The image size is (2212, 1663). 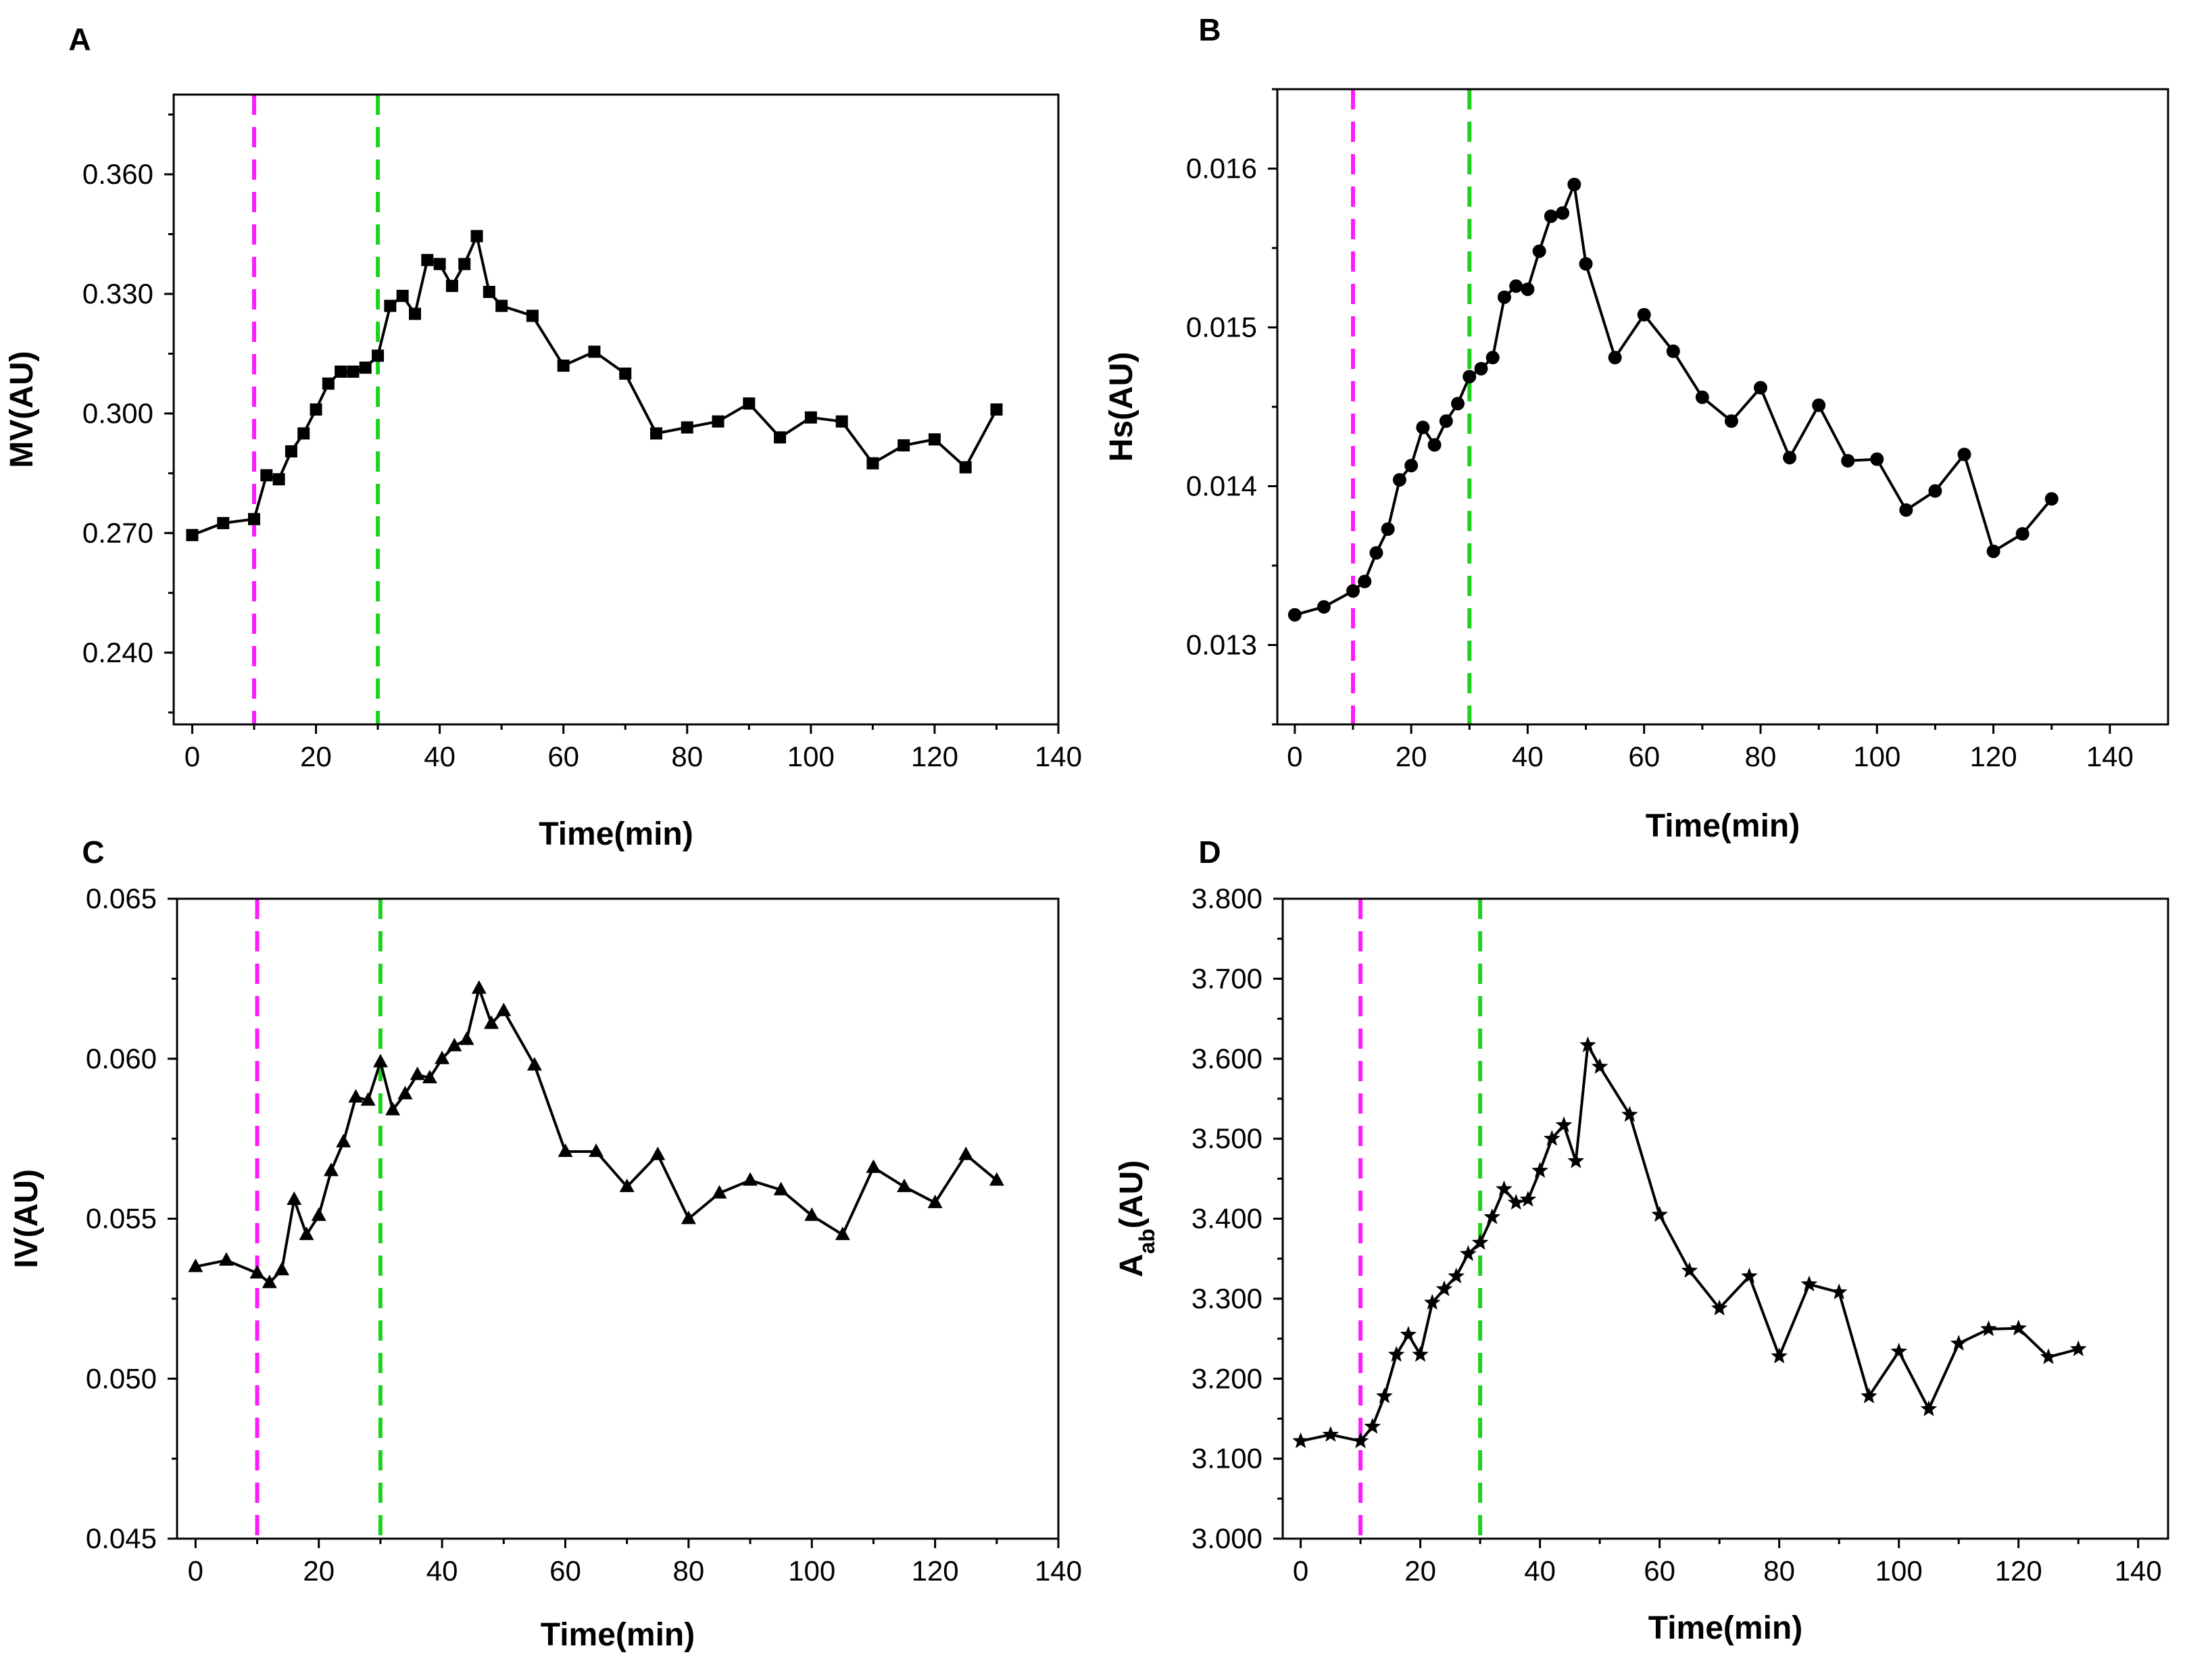 I want to click on x-tick-label: 0, so click(x=1294, y=756).